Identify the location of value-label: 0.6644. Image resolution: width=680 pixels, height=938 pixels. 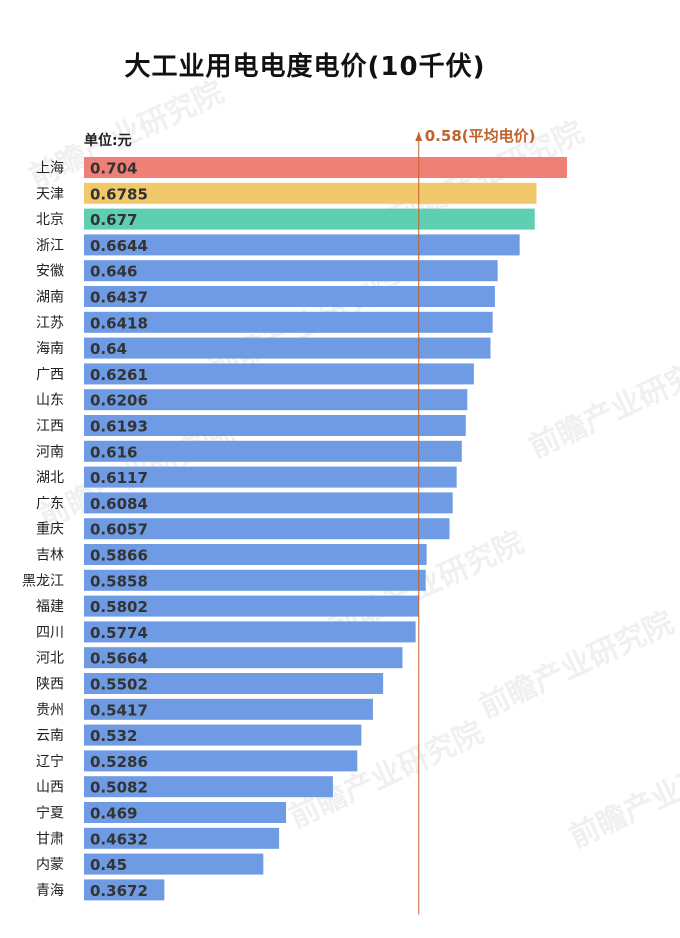
(119, 246).